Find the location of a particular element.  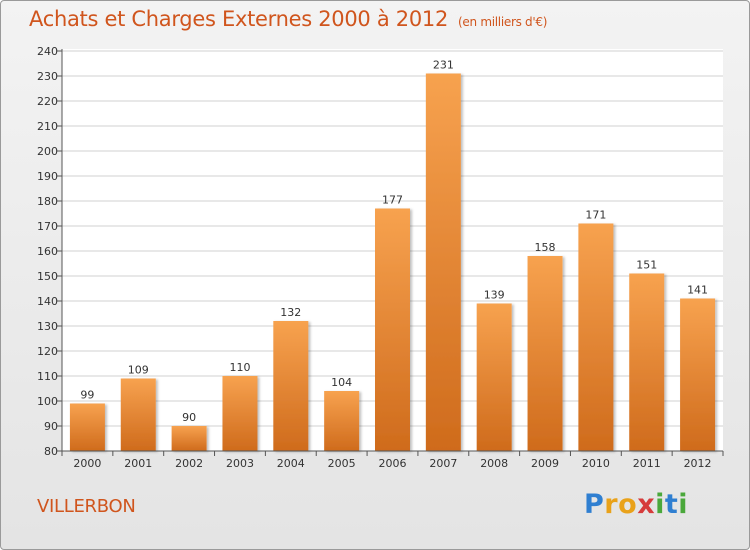

y-tick-label: 230 is located at coordinates (47, 76).